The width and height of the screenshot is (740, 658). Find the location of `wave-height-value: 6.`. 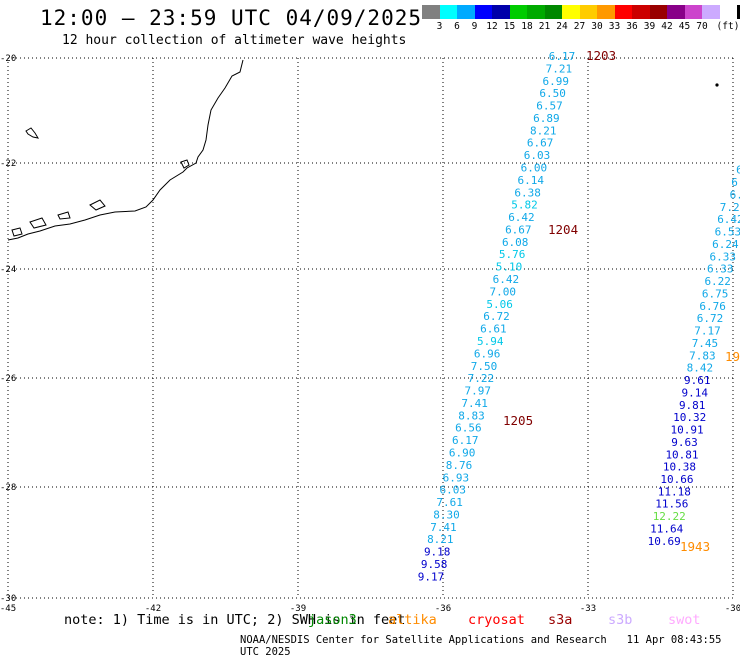

wave-height-value: 6. is located at coordinates (738, 170).